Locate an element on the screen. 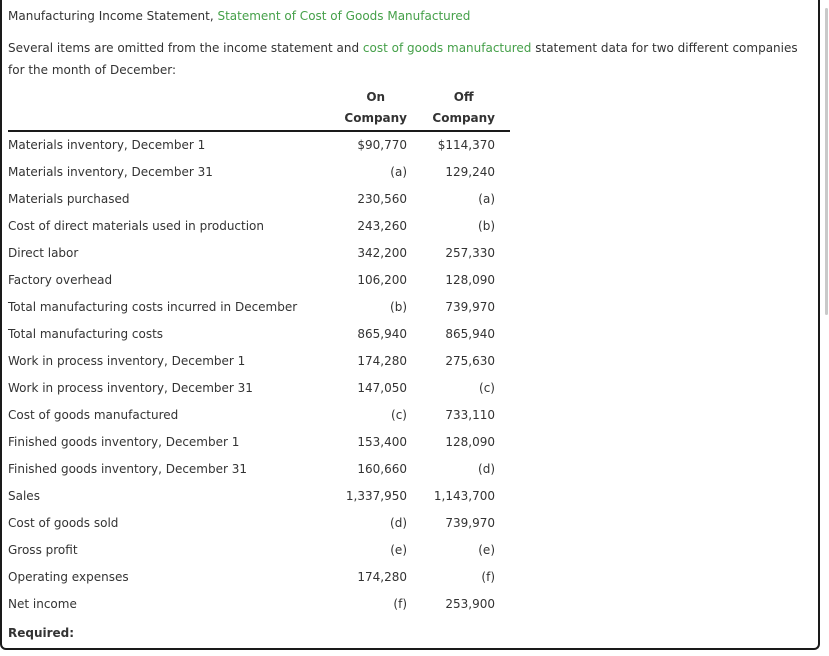 Image resolution: width=829 pixels, height=656 pixels. on-company-value: 1,337,950 is located at coordinates (376, 496).